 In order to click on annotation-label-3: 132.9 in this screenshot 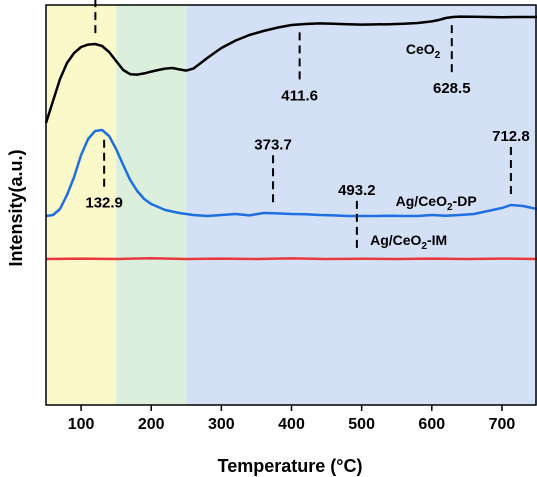, I will do `click(104, 203)`.